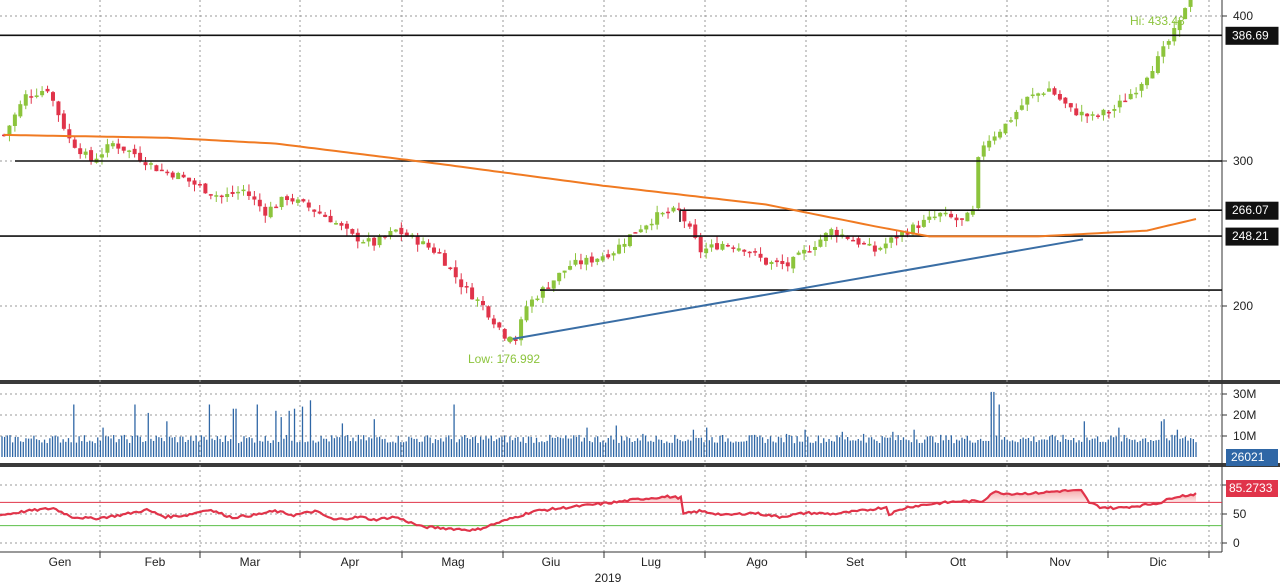 The width and height of the screenshot is (1280, 587). I want to click on low-label: Low: 176.992, so click(504, 359).